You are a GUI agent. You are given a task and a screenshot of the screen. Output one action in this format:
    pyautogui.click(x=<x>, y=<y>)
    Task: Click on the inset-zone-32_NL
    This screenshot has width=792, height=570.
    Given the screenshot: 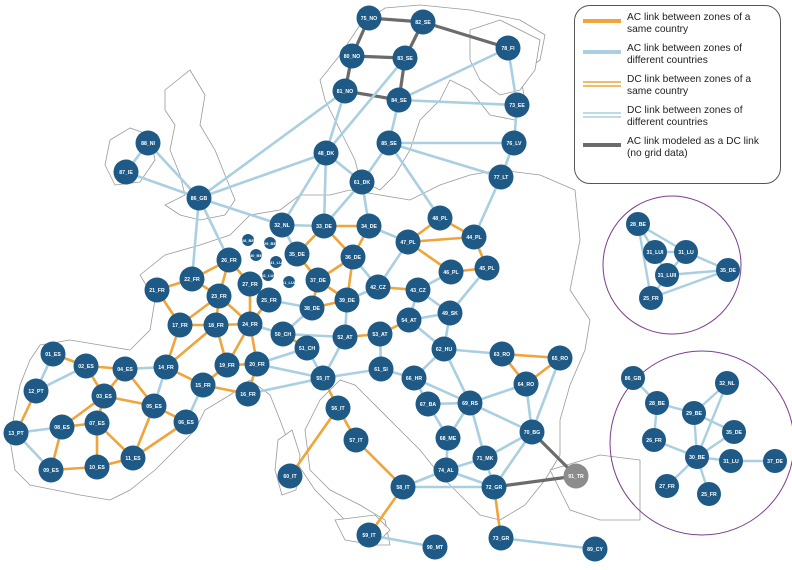 What is the action you would take?
    pyautogui.click(x=727, y=383)
    